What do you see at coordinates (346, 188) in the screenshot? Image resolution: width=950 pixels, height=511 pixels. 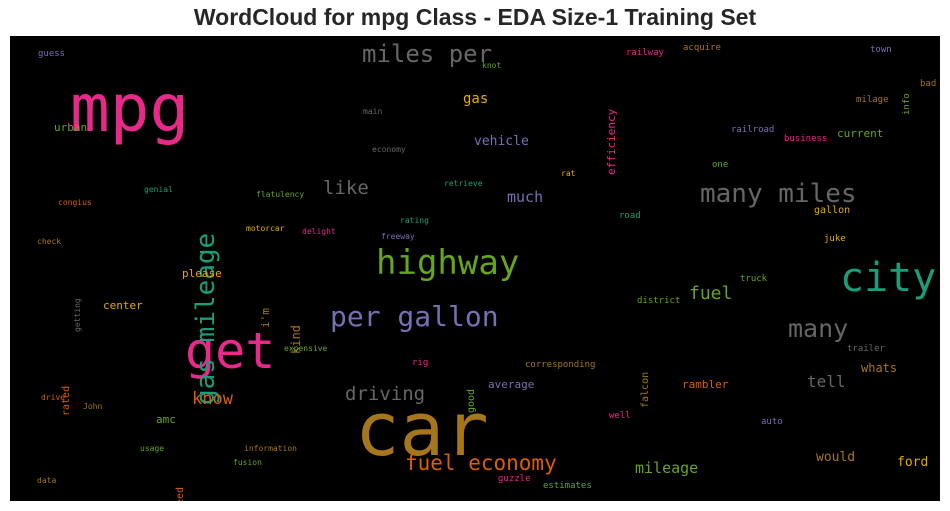 I see `word-like: like` at bounding box center [346, 188].